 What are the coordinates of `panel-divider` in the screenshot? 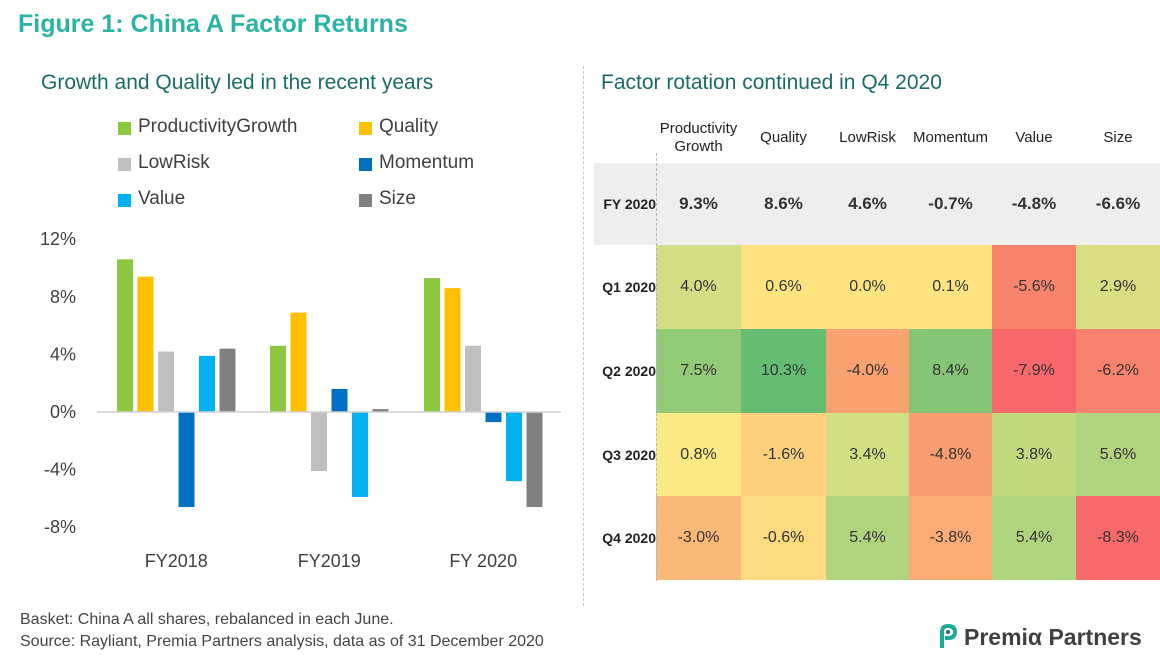 It's located at (583, 336).